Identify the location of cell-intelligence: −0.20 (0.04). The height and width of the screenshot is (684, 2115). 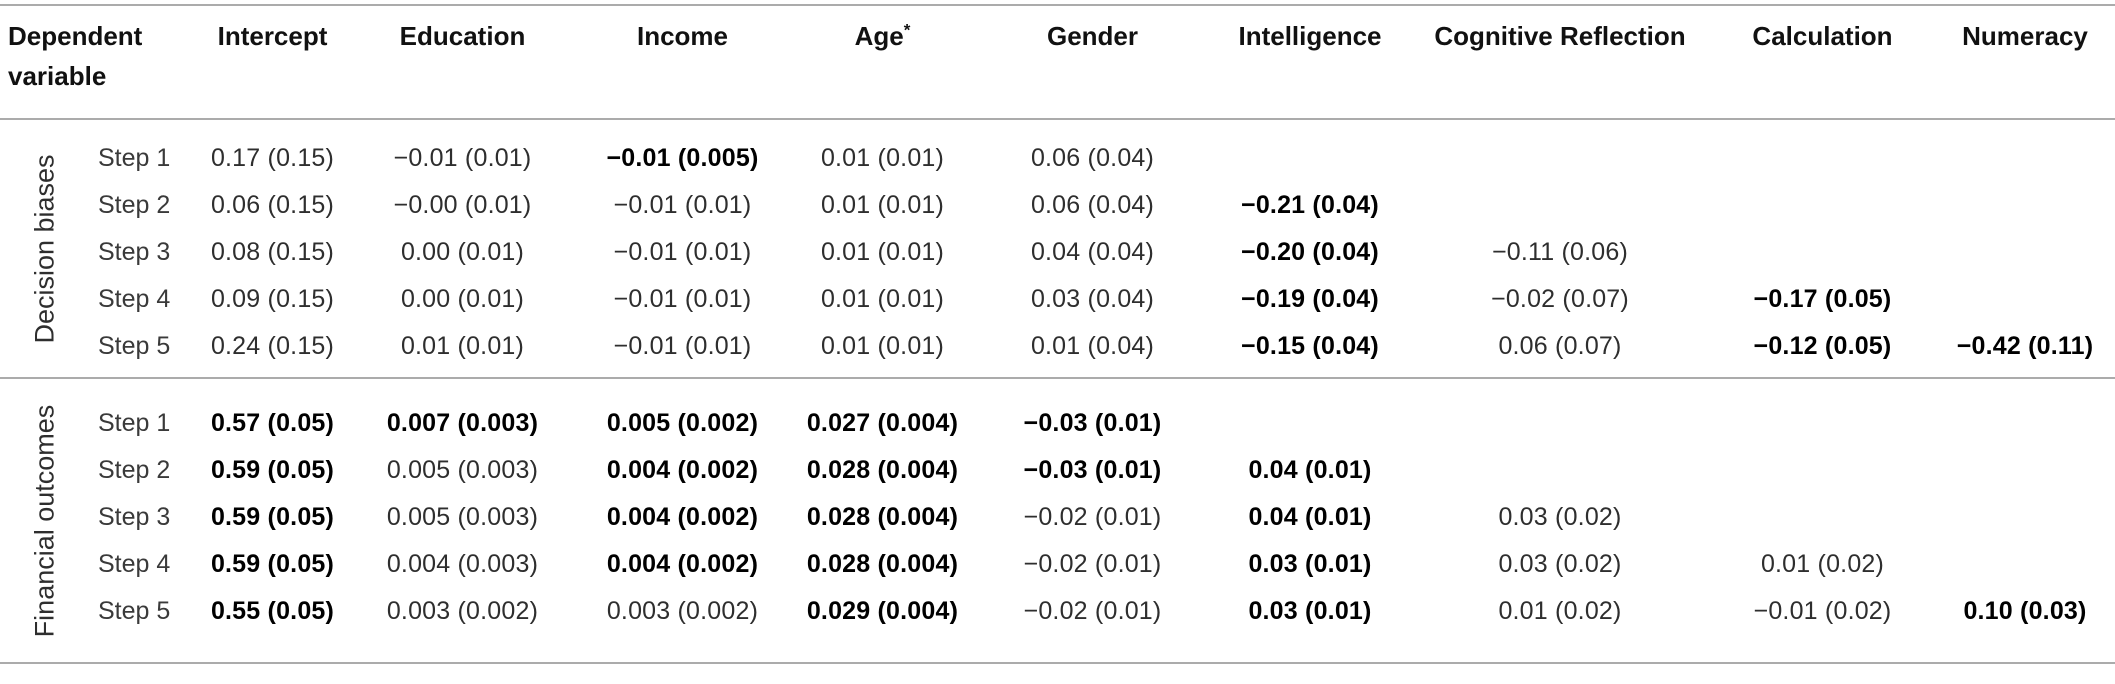
(1310, 252).